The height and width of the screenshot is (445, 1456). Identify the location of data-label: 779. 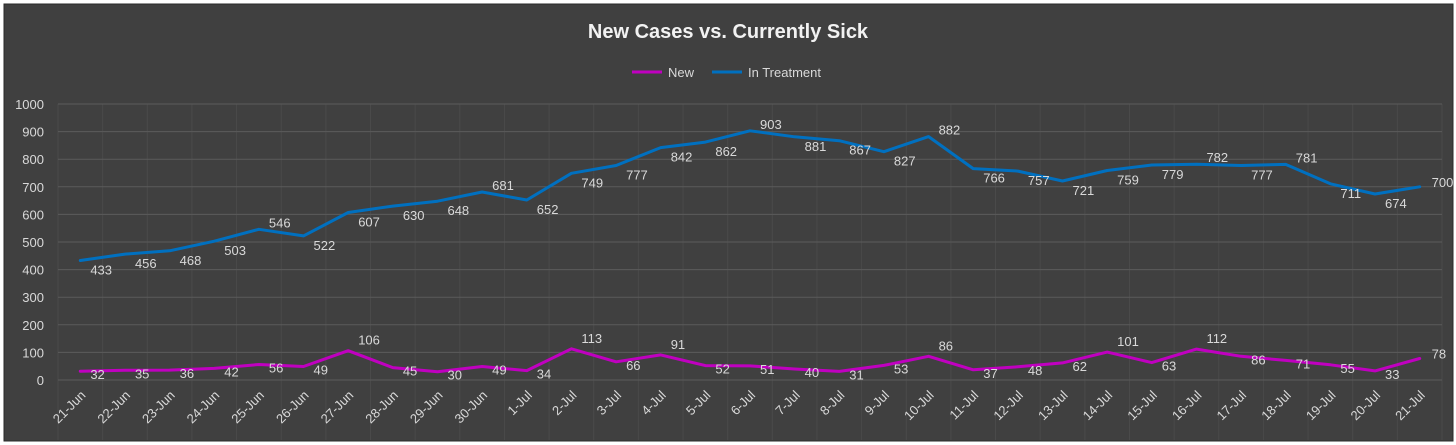
(1173, 174).